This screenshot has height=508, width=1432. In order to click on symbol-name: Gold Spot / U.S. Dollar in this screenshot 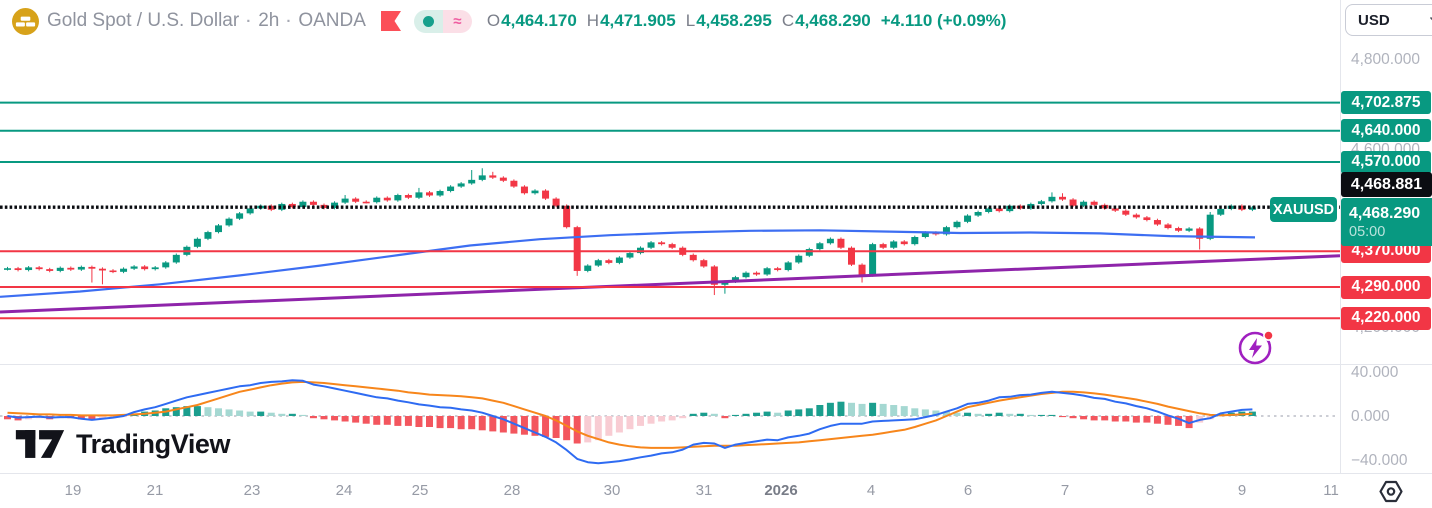, I will do `click(143, 20)`.